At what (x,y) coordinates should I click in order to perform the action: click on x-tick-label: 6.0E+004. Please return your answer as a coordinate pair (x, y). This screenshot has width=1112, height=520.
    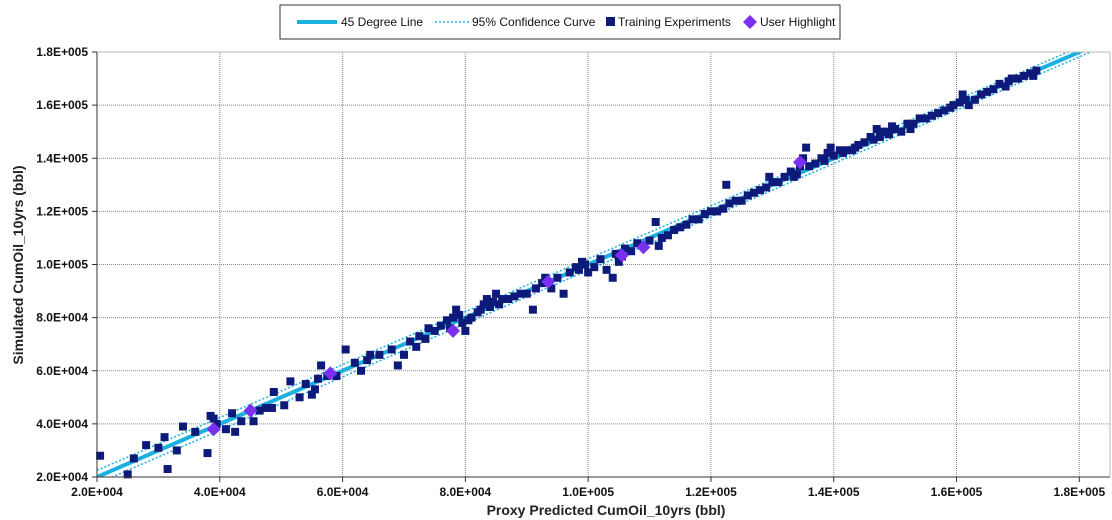
    Looking at the image, I should click on (343, 492).